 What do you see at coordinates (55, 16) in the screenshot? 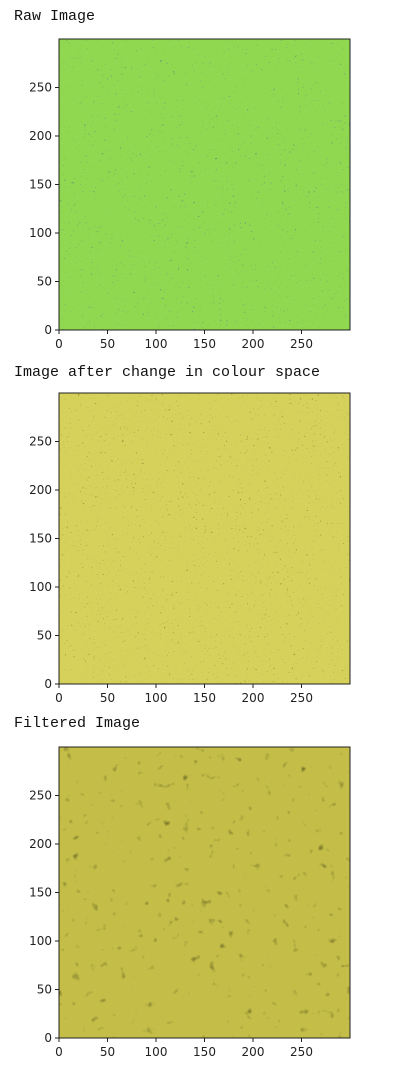
I see `panel-title-raw: Raw Image` at bounding box center [55, 16].